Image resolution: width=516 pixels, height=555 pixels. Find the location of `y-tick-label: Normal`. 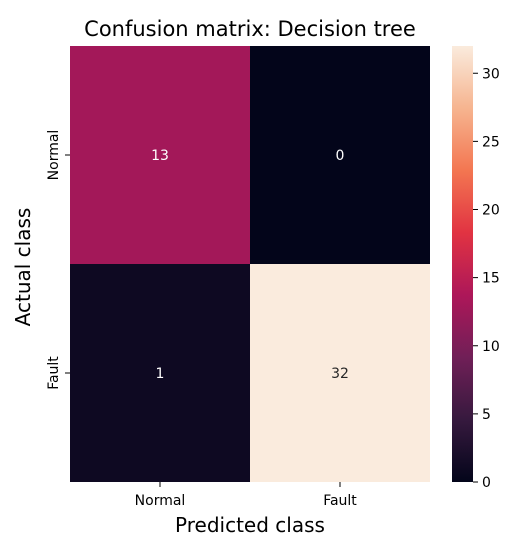

y-tick-label: Normal is located at coordinates (54, 155).